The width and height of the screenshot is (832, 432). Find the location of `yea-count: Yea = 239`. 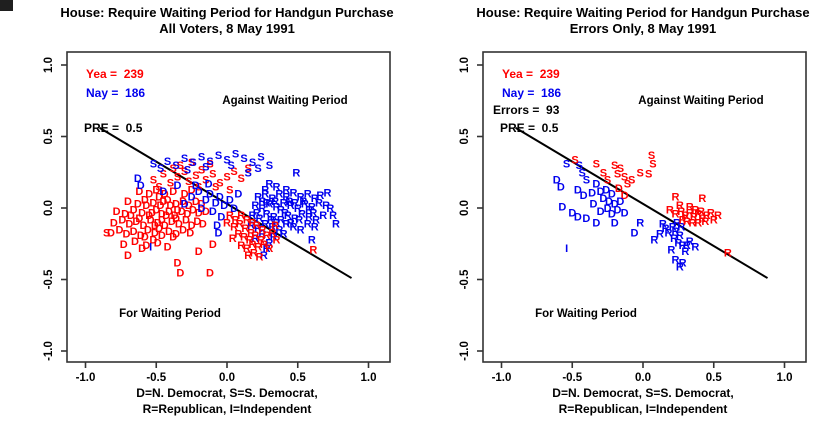

yea-count: Yea = 239 is located at coordinates (531, 74).